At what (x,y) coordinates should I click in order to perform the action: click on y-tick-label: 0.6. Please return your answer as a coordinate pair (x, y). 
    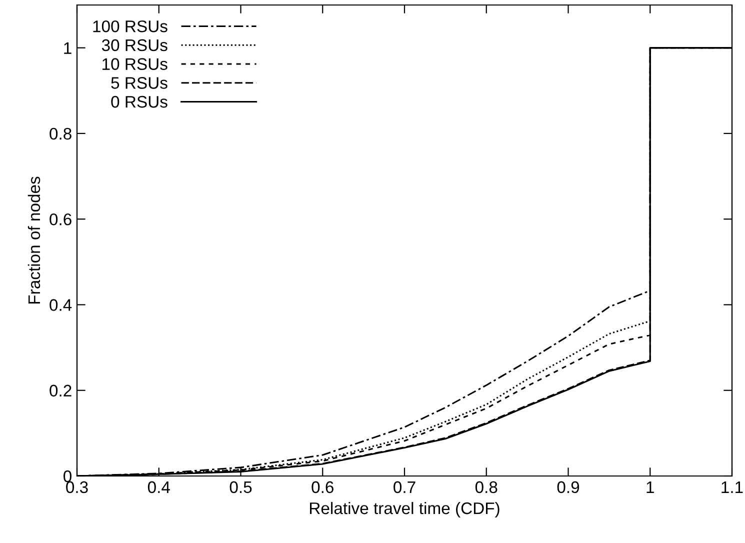
    Looking at the image, I should click on (61, 219).